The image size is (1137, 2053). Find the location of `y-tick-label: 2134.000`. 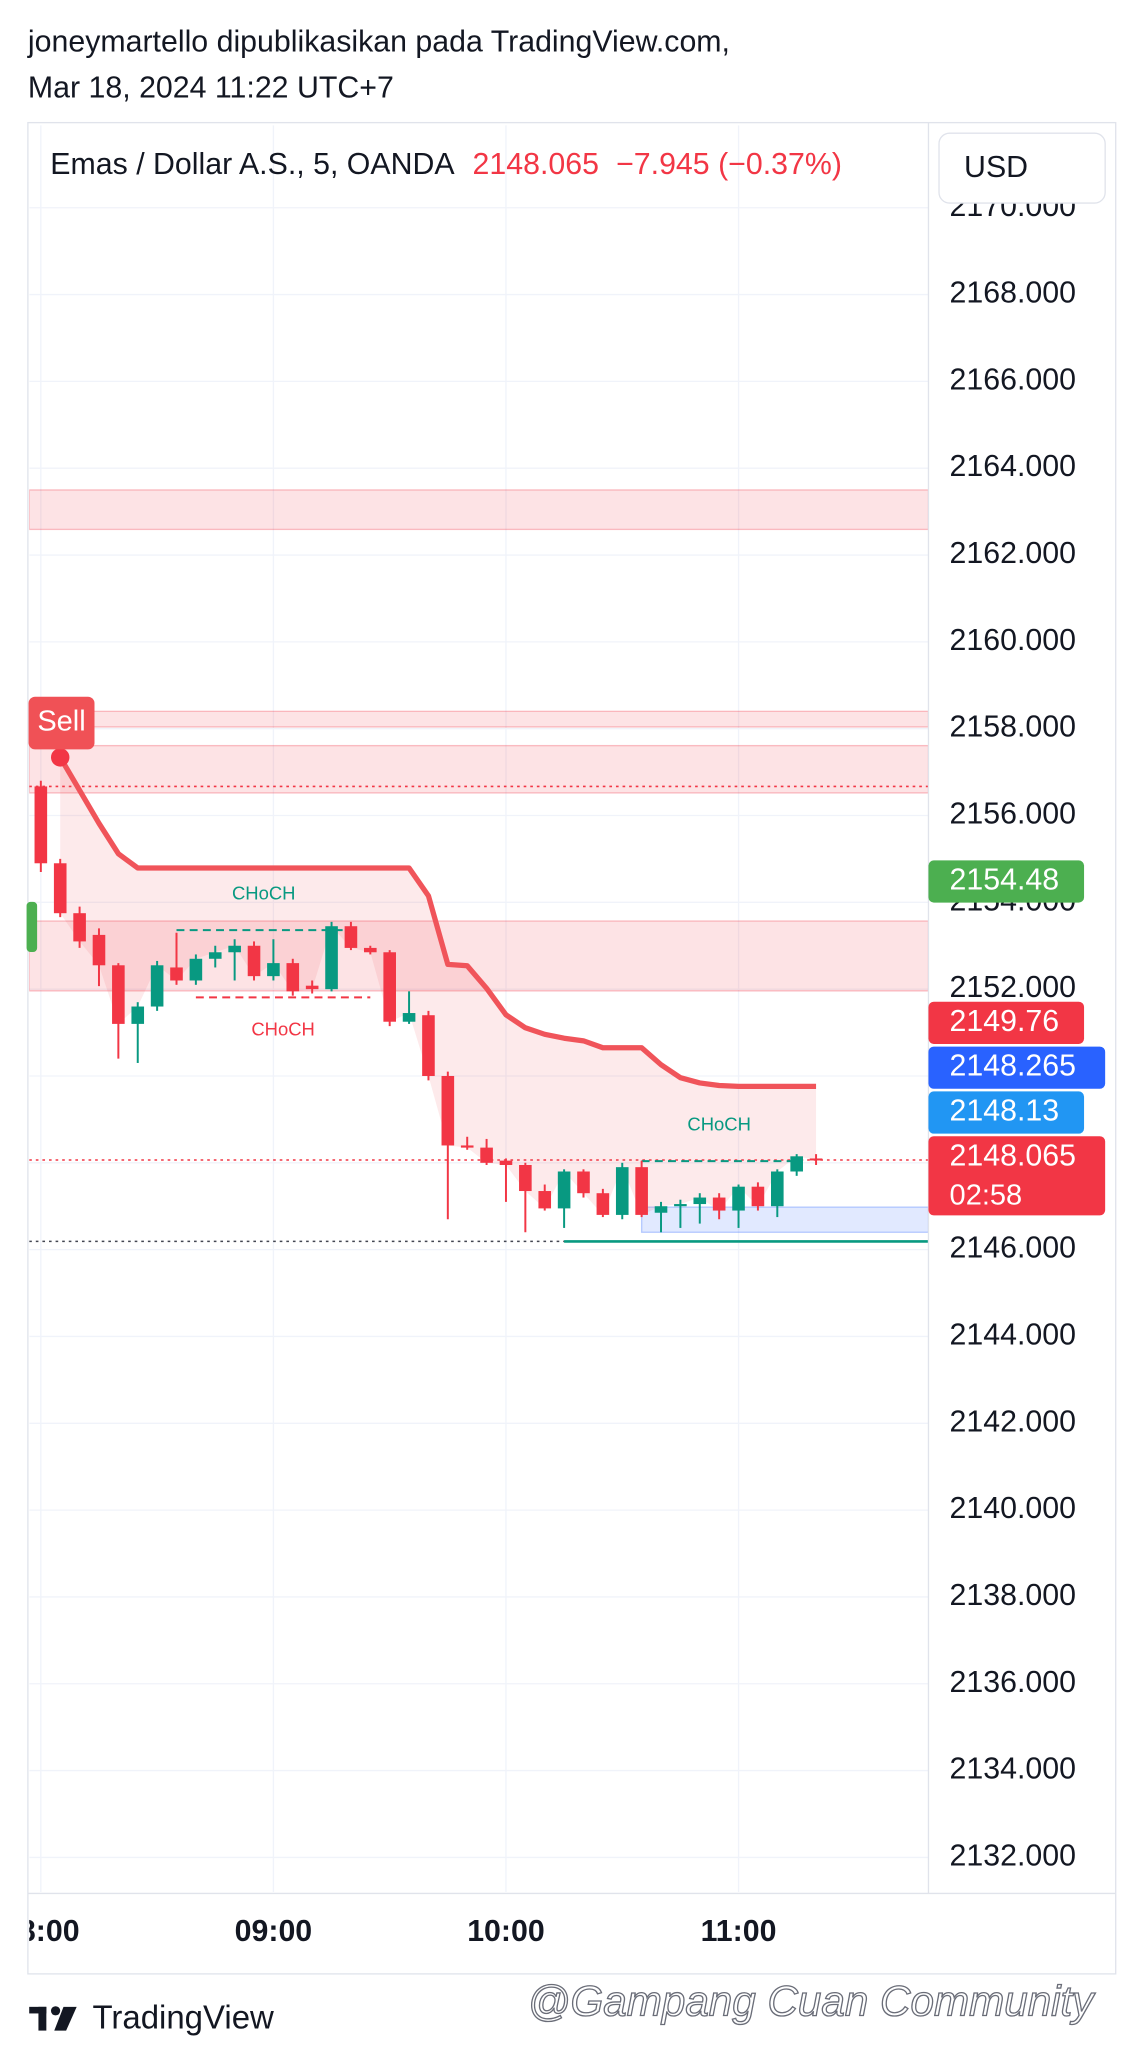

y-tick-label: 2134.000 is located at coordinates (1013, 1769).